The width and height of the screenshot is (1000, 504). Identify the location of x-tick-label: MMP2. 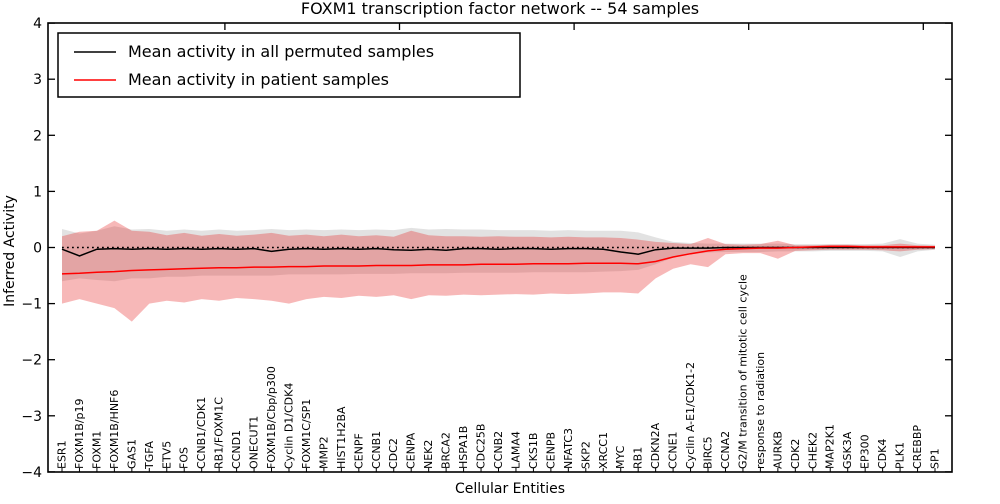
(323, 452).